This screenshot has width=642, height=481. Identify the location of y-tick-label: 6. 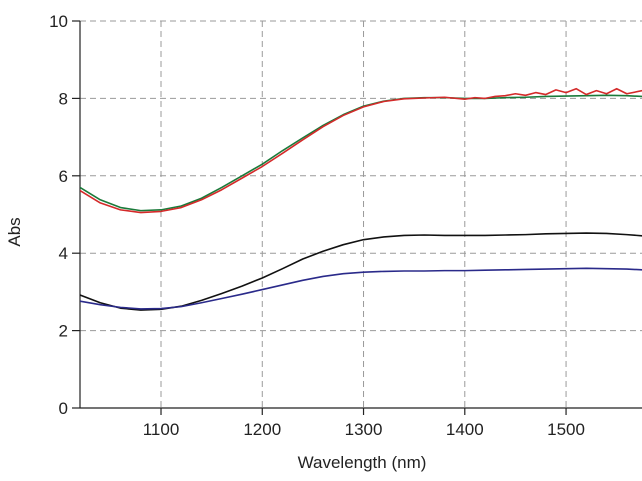
(63, 176).